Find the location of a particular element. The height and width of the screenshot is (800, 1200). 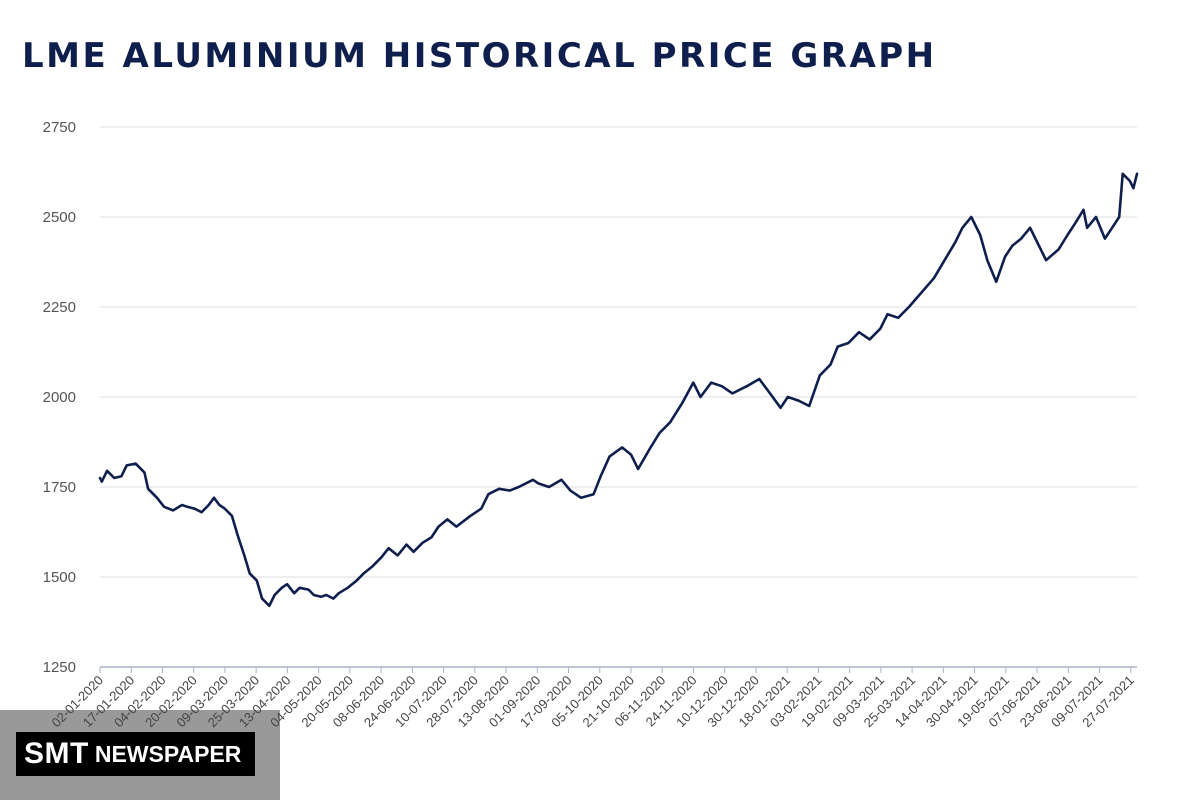

watermark-word: NEWSPAPER is located at coordinates (168, 753).